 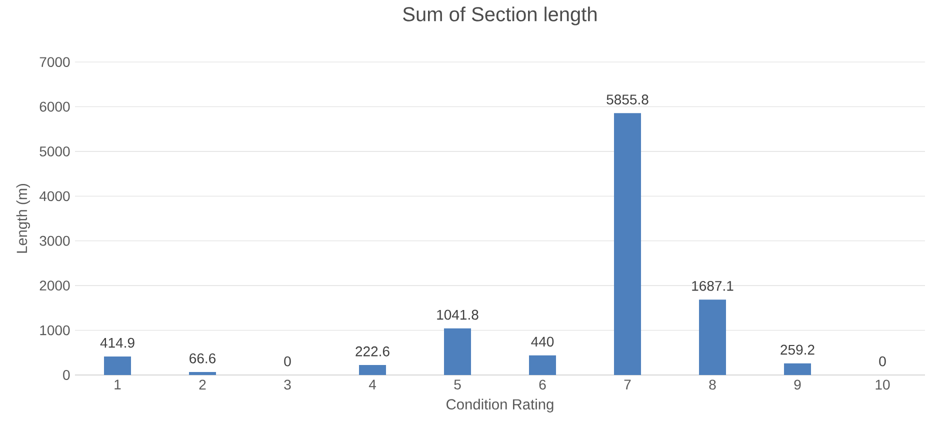 What do you see at coordinates (457, 385) in the screenshot?
I see `x-tick-label: 5` at bounding box center [457, 385].